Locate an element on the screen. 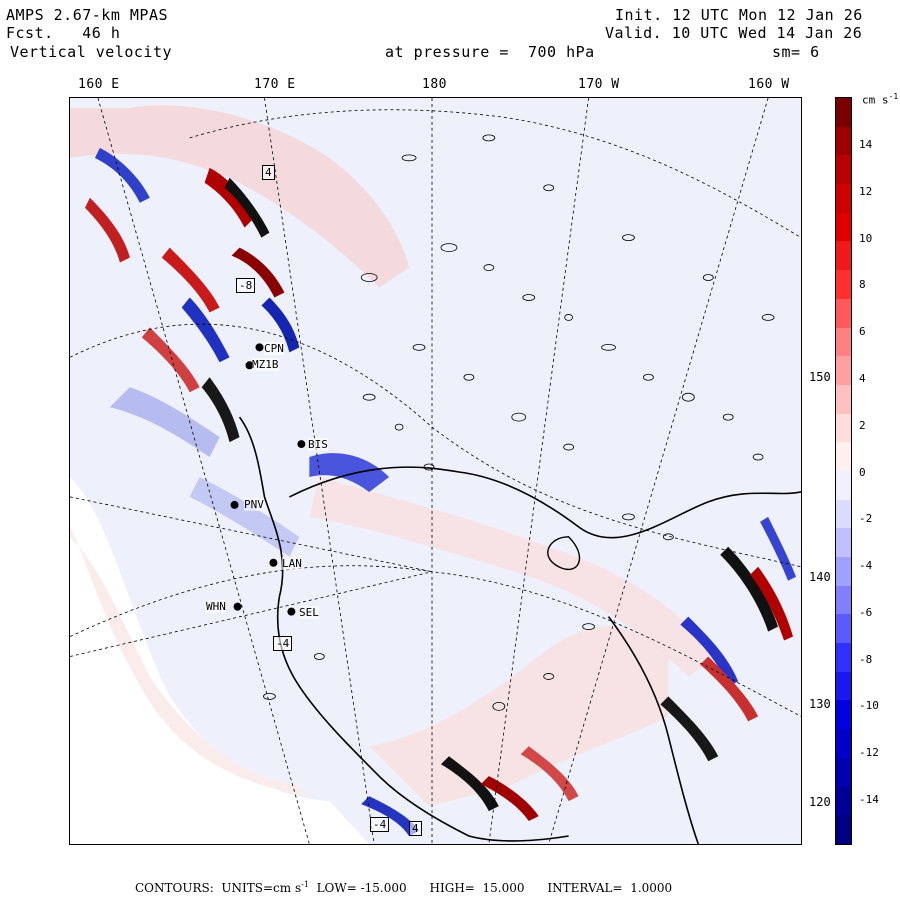  positive-region-center is located at coordinates (514, 576).